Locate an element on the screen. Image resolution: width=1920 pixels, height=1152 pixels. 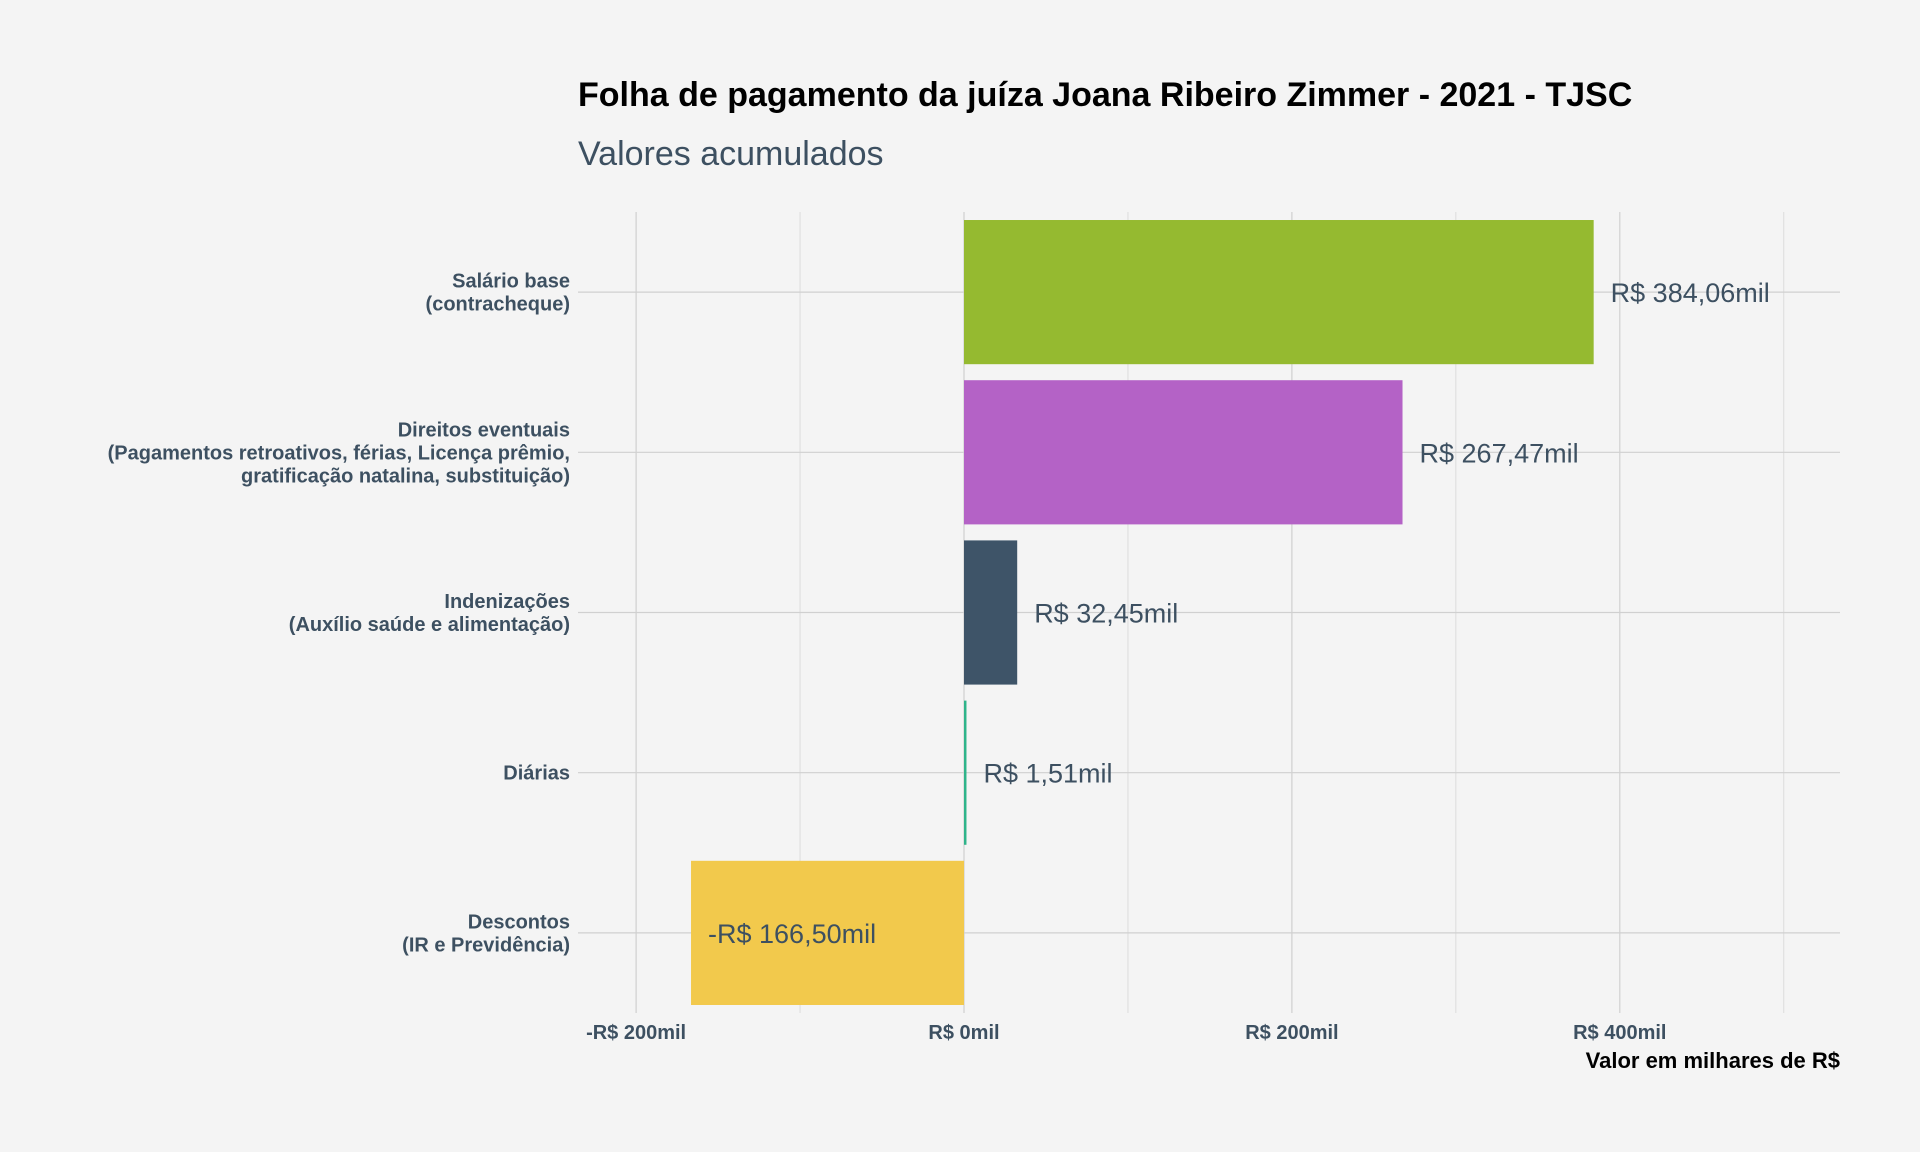
x-tick-label: -R$ 200mil is located at coordinates (636, 1033).